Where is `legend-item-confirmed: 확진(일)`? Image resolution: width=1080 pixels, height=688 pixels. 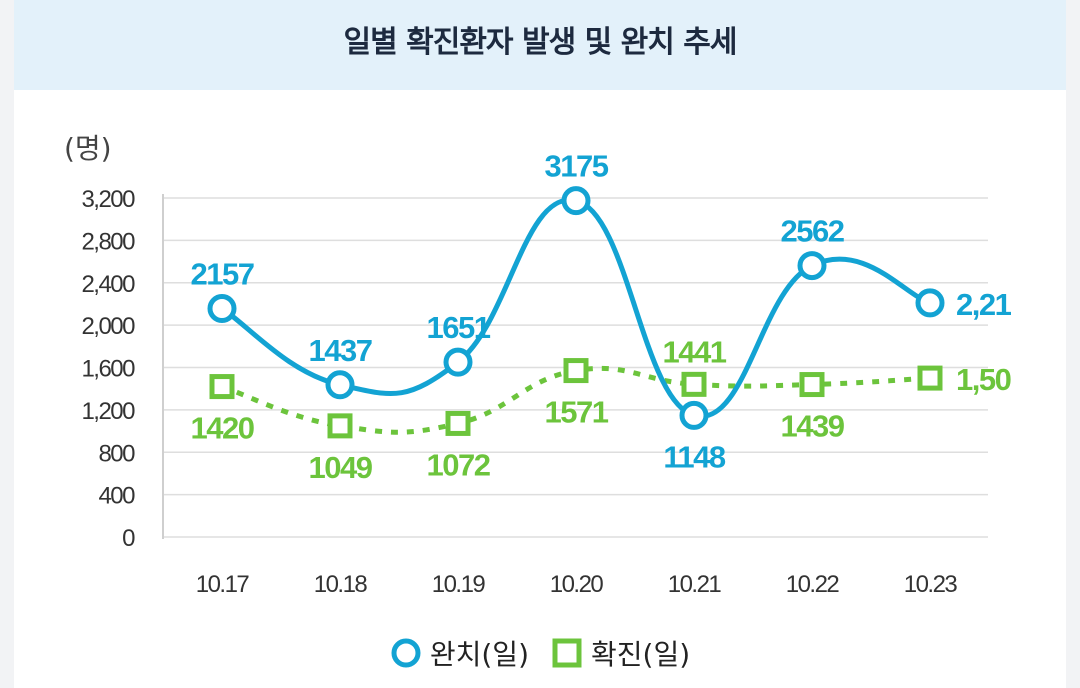 legend-item-confirmed: 확진(일) is located at coordinates (620, 653).